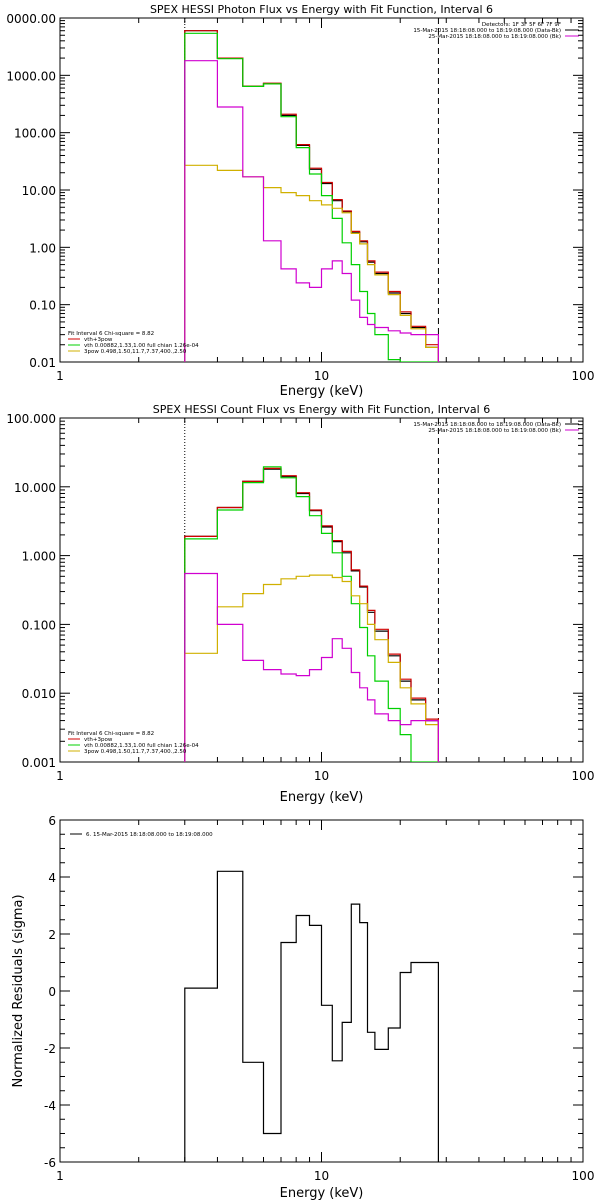  What do you see at coordinates (42, 363) in the screenshot?
I see `y-tick-label: 0.01` at bounding box center [42, 363].